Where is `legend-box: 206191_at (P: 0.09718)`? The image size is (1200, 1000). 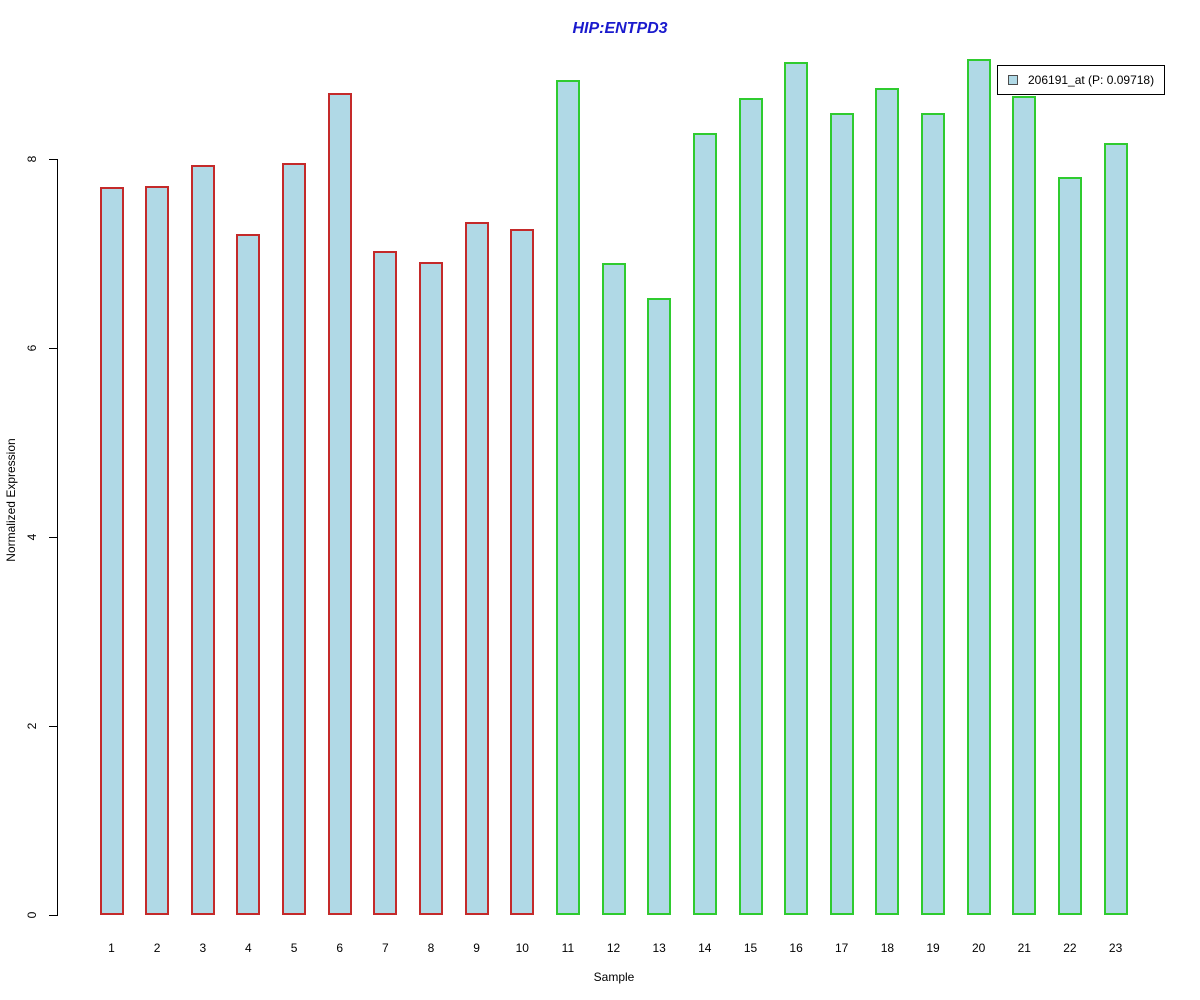
legend-box: 206191_at (P: 0.09718) is located at coordinates (1081, 80).